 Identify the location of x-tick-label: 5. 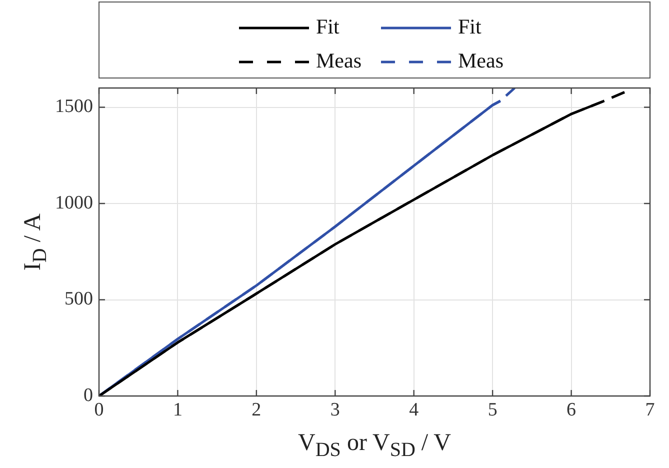
(493, 409).